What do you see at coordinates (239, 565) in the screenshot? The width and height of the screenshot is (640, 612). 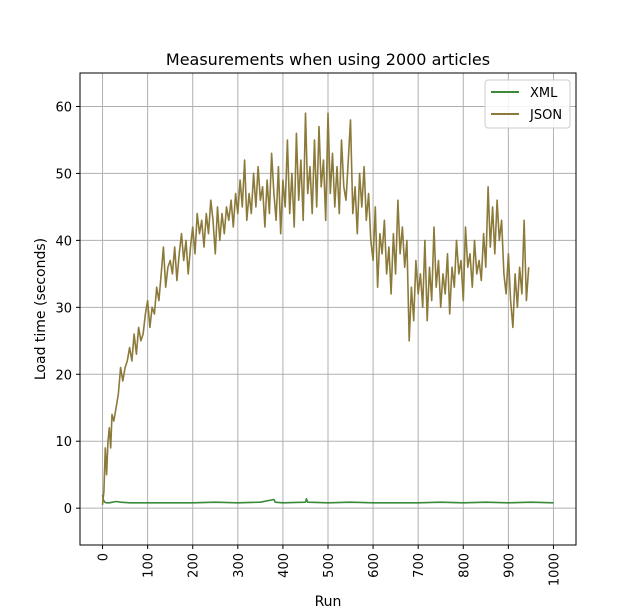 I see `x-tick-label: 300` at bounding box center [239, 565].